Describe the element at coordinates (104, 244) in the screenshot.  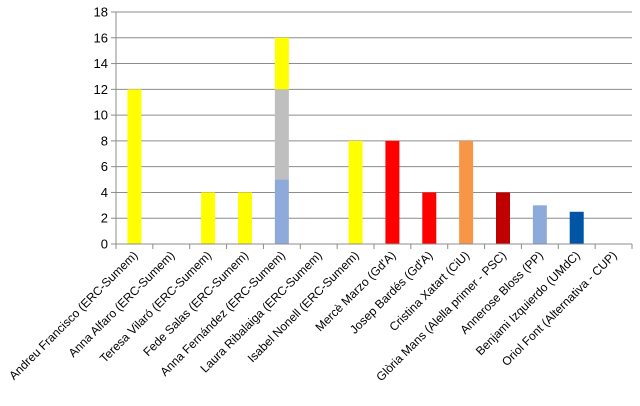
I see `y-tick-label: 0` at that location.